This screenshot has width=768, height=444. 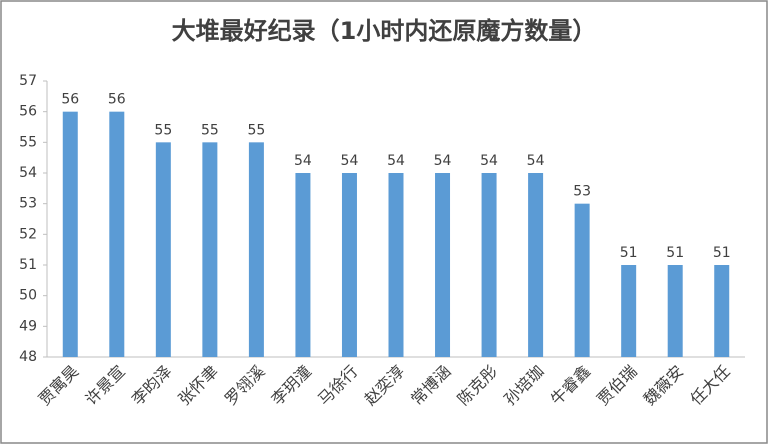 What do you see at coordinates (28, 296) in the screenshot?
I see `y-tick-label: 50` at bounding box center [28, 296].